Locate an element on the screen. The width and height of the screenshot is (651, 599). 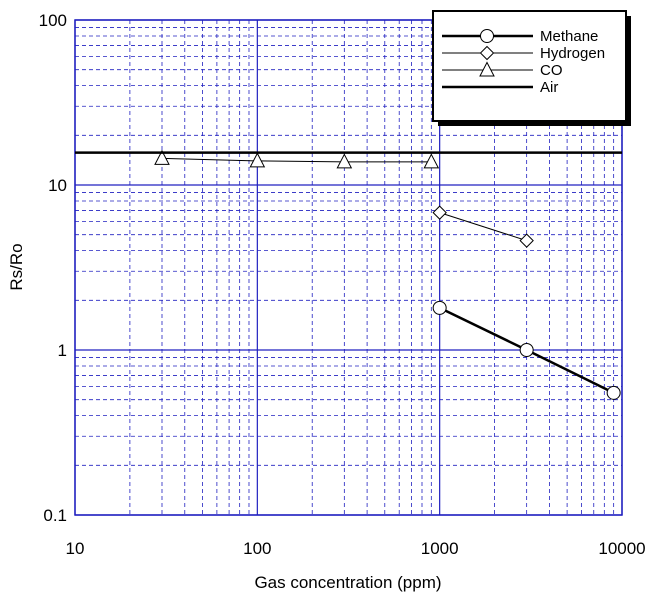
y-axis-label: Rs/Ro is located at coordinates (16, 266).